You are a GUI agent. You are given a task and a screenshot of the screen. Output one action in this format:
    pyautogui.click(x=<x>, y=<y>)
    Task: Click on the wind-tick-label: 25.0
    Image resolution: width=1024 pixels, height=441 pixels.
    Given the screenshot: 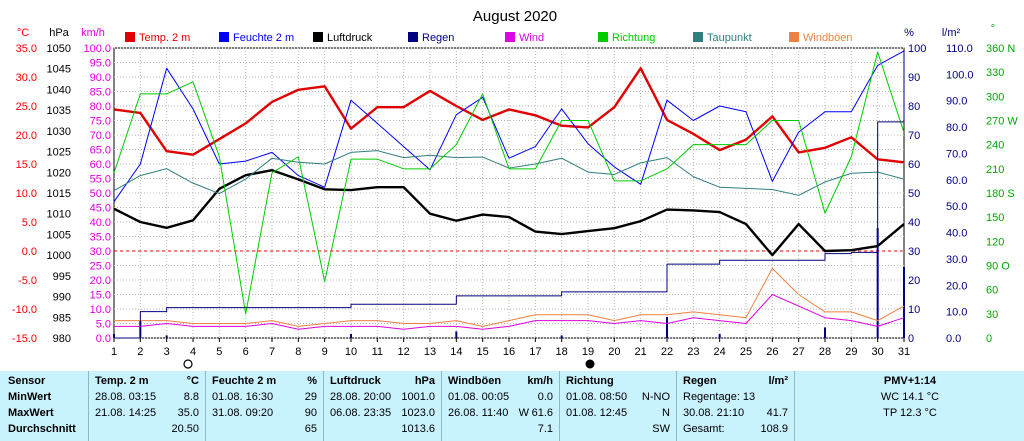 What is the action you would take?
    pyautogui.click(x=100, y=267)
    